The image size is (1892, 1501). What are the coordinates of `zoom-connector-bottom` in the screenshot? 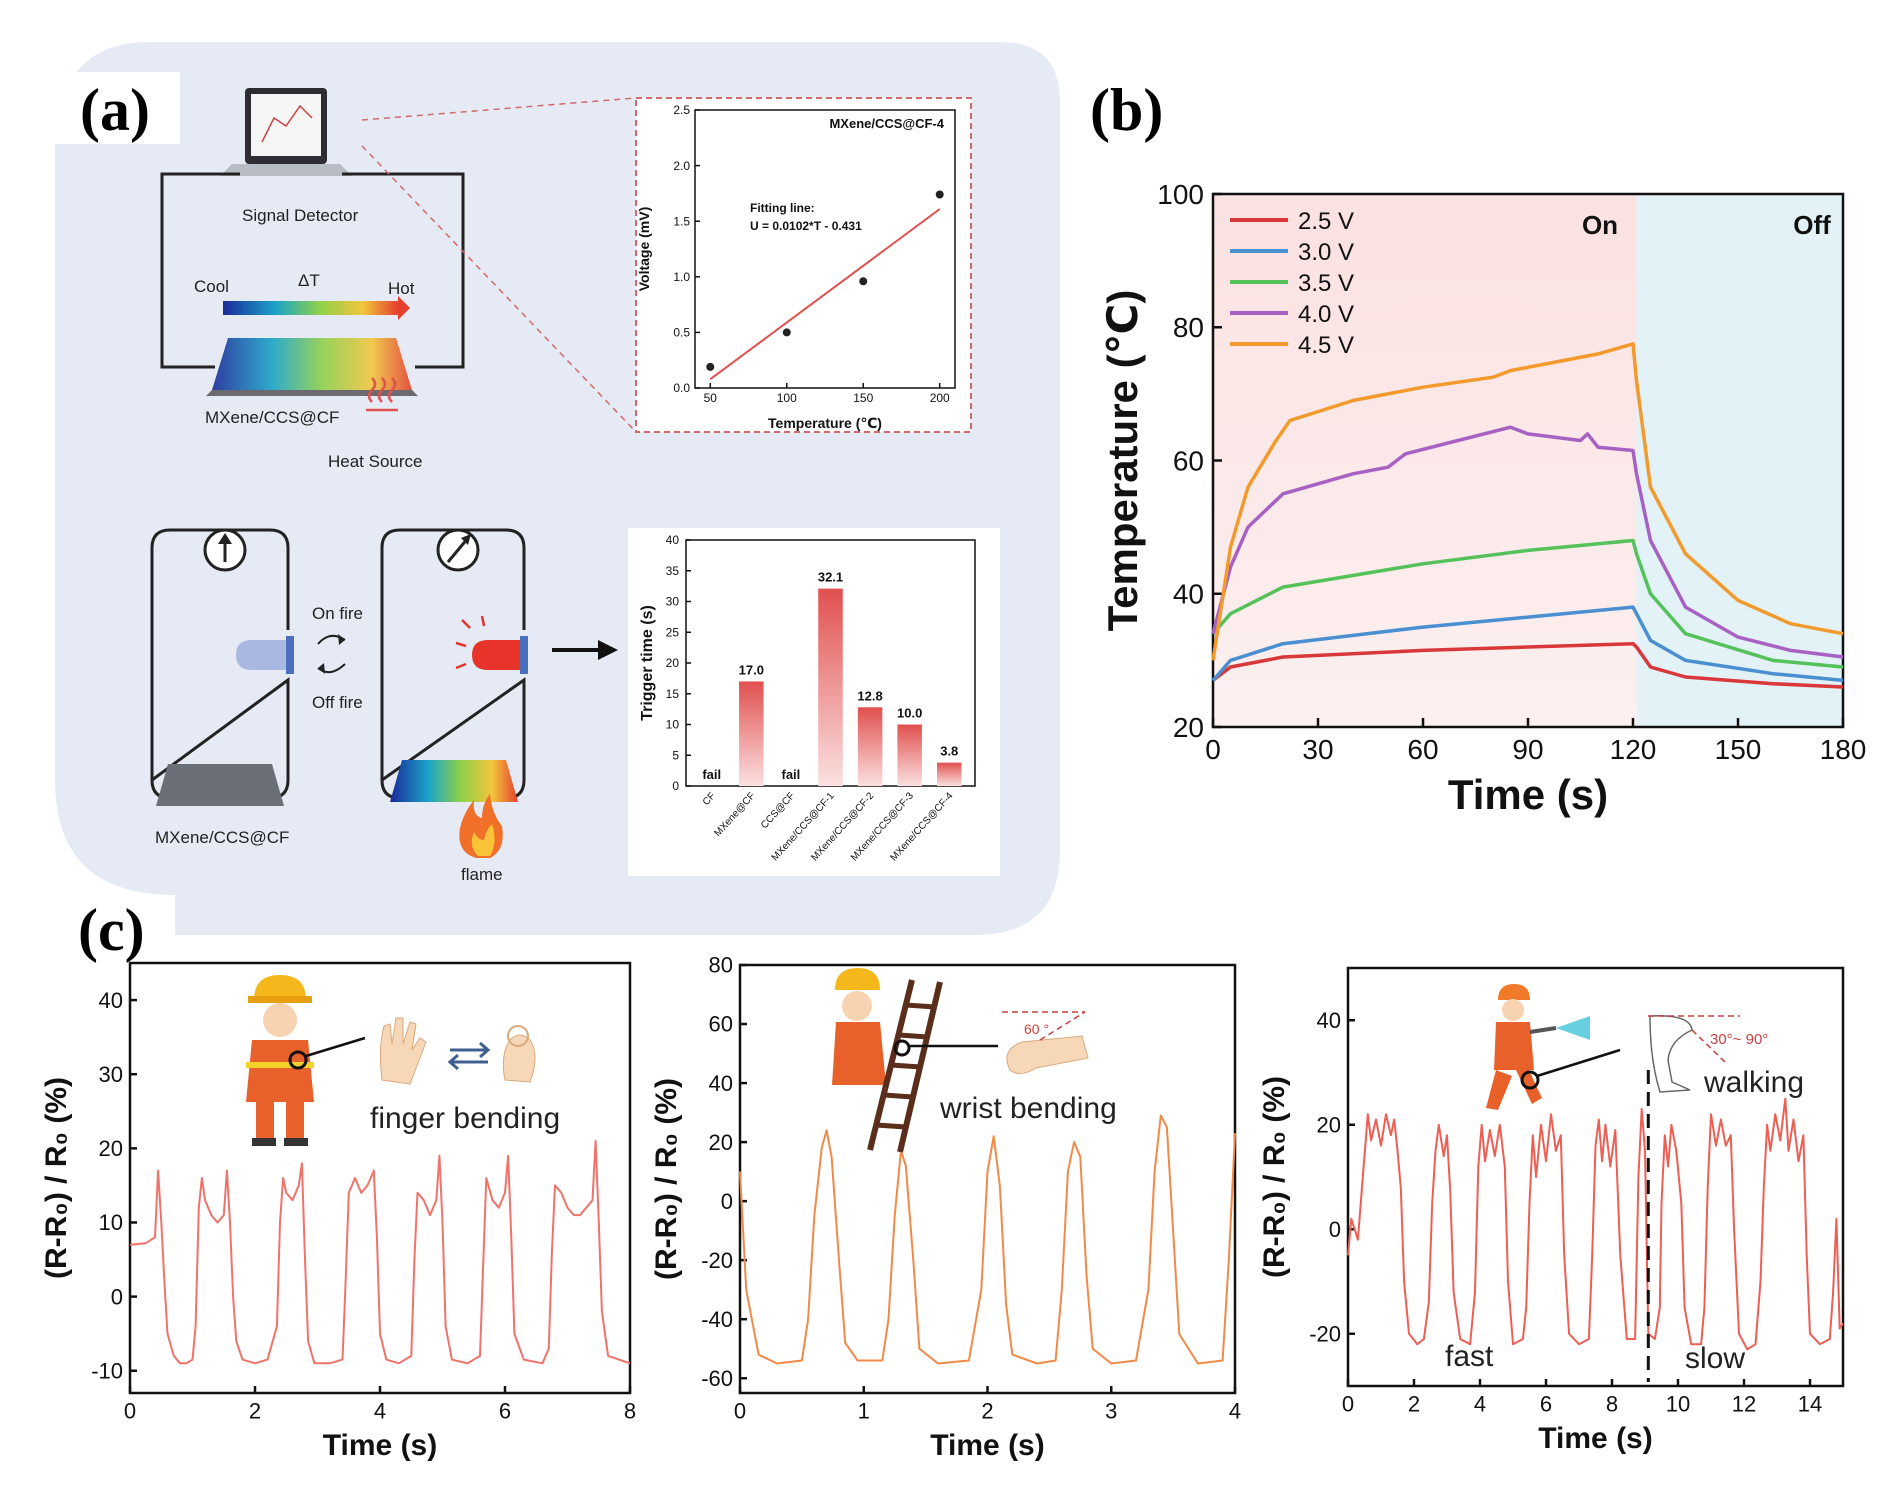 It's located at (499, 289).